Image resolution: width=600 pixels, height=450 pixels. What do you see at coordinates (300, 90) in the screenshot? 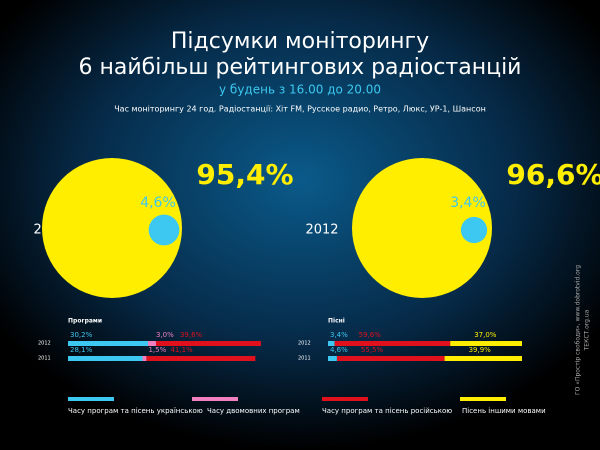
I see `subtitle: у будень з 16.00 до 20.00` at bounding box center [300, 90].